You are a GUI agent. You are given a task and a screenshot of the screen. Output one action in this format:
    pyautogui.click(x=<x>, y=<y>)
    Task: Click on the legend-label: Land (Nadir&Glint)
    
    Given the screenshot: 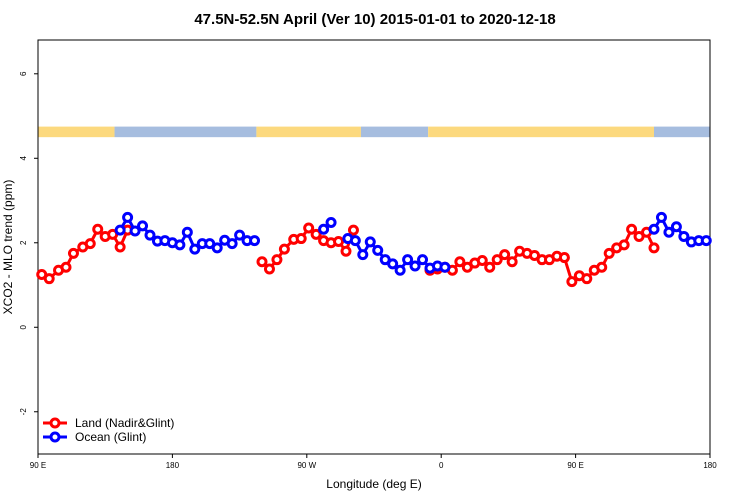 What is the action you would take?
    pyautogui.click(x=124, y=423)
    